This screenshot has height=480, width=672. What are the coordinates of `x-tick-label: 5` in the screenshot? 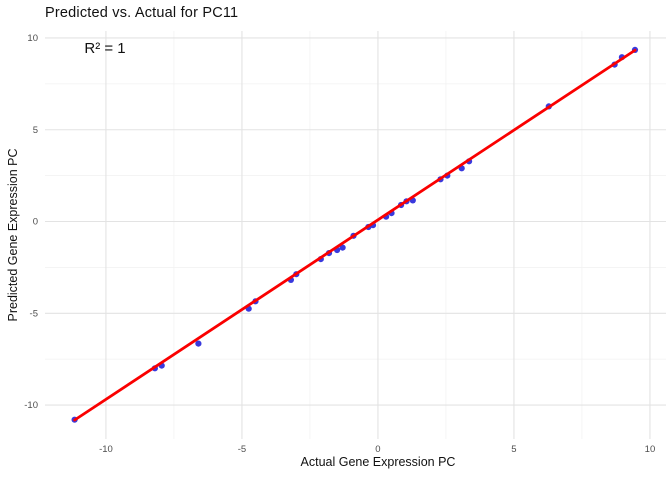 It's located at (513, 449).